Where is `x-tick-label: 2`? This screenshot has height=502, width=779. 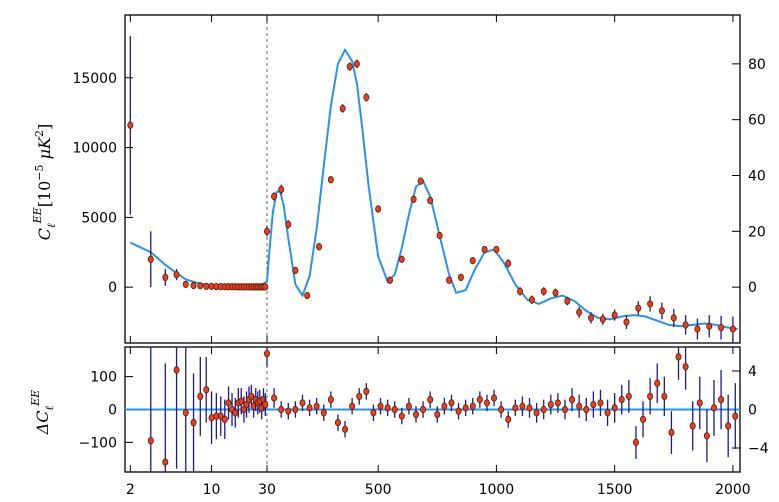 x-tick-label: 2 is located at coordinates (130, 490).